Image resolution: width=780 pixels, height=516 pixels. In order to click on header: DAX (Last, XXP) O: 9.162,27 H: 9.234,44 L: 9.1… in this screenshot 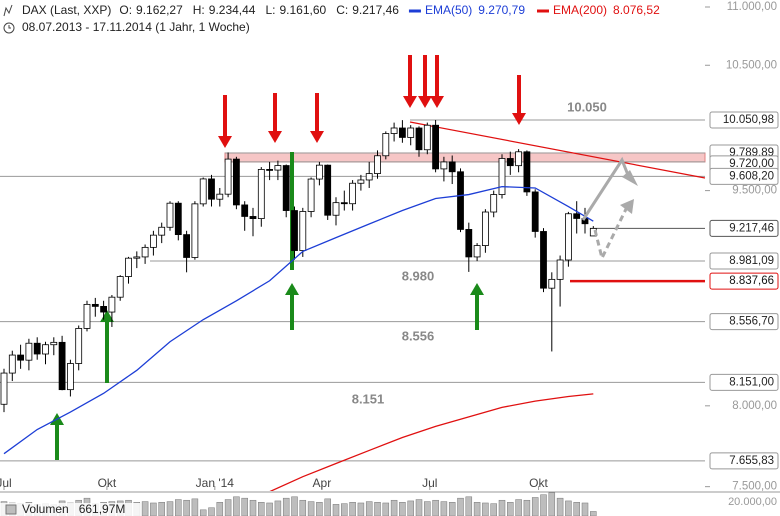, I will do `click(330, 18)`.